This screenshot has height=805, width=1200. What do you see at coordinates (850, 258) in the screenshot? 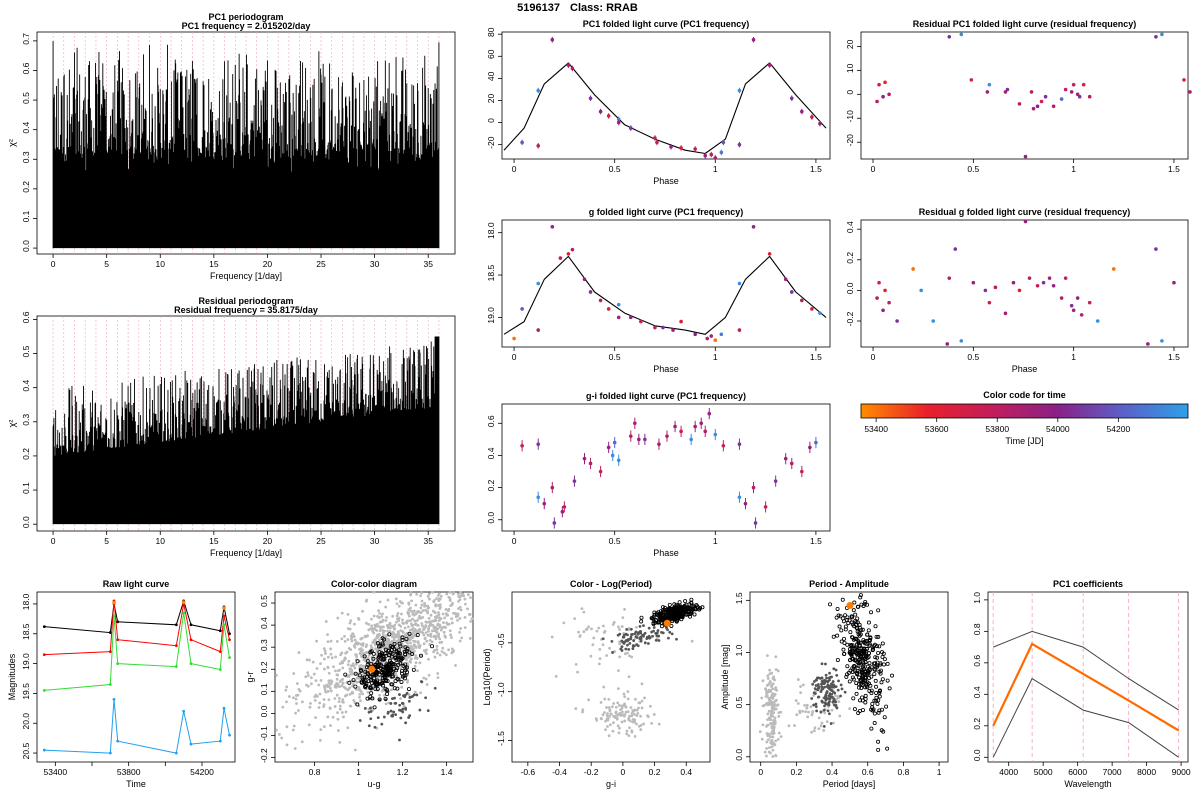
I see `y-tick-label: 0.2` at bounding box center [850, 258].